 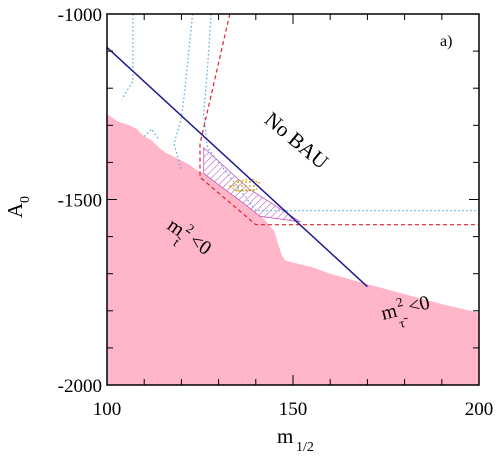 I want to click on x-axis-label: m 1/2, so click(x=295, y=439).